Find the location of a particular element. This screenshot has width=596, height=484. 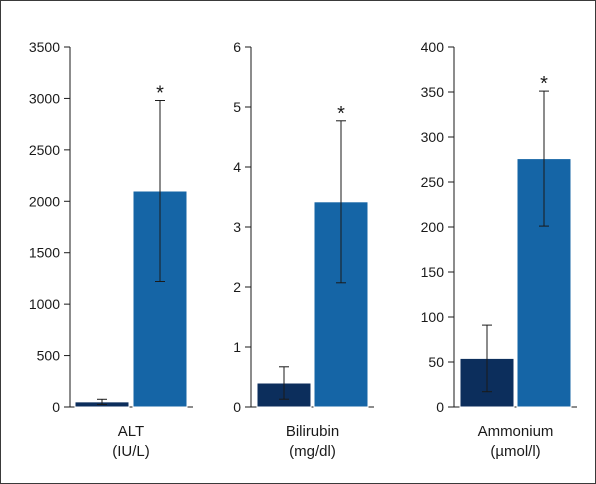

category-label: ALT is located at coordinates (131, 431).